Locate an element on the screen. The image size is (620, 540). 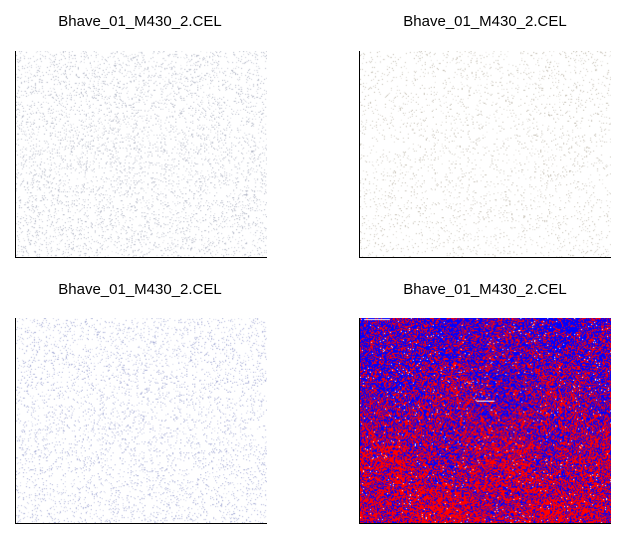
panel-title-3: Bhave_01_M430_2.CEL is located at coordinates (140, 289).